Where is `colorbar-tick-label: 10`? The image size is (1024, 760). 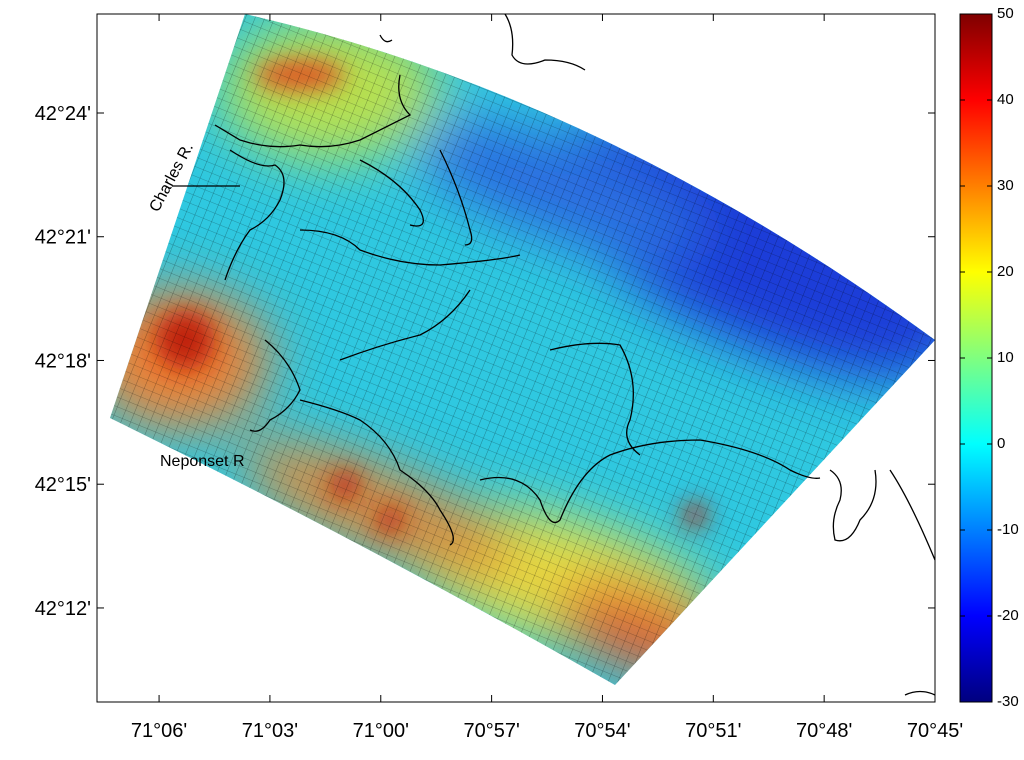
colorbar-tick-label: 10 is located at coordinates (1005, 357).